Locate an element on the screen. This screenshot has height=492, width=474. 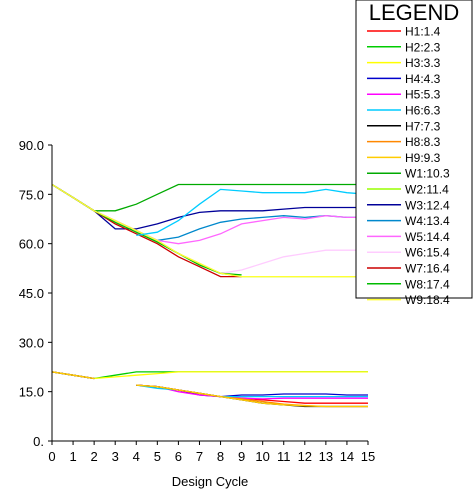
x-tick-label: 5 is located at coordinates (157, 456).